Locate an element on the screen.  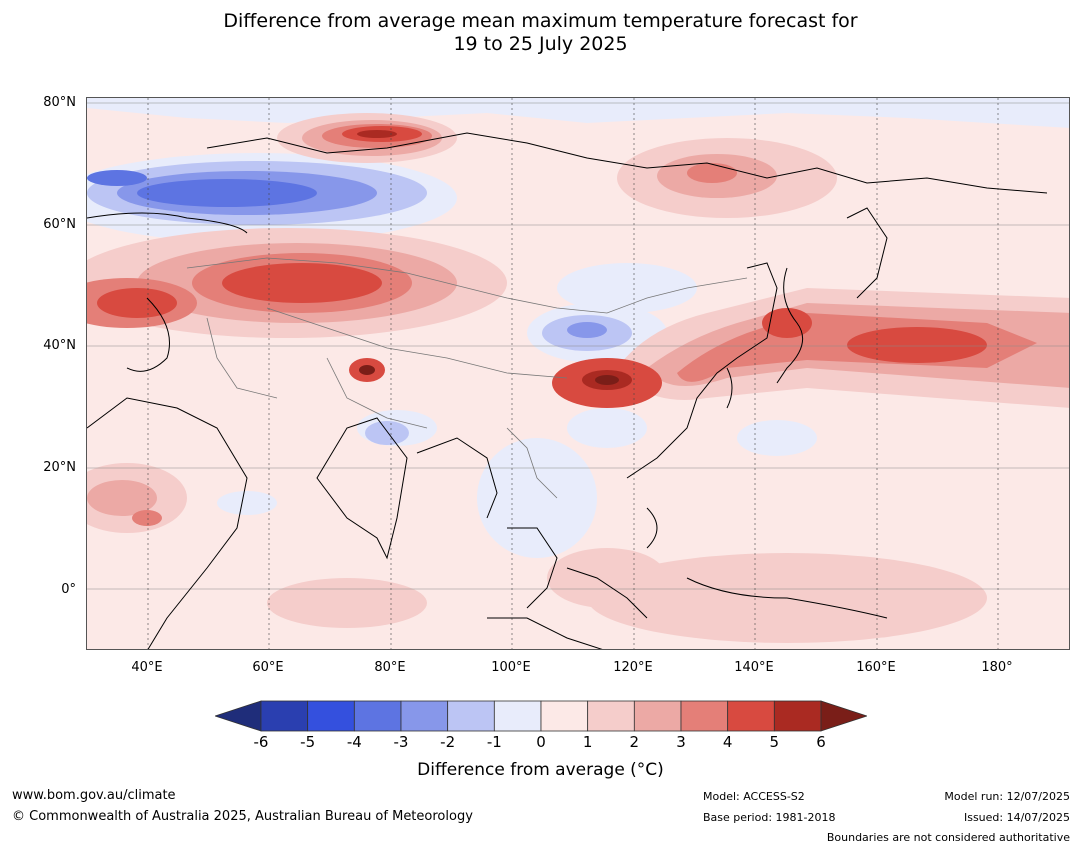
lon-label-60e: 60°E is located at coordinates (268, 667).